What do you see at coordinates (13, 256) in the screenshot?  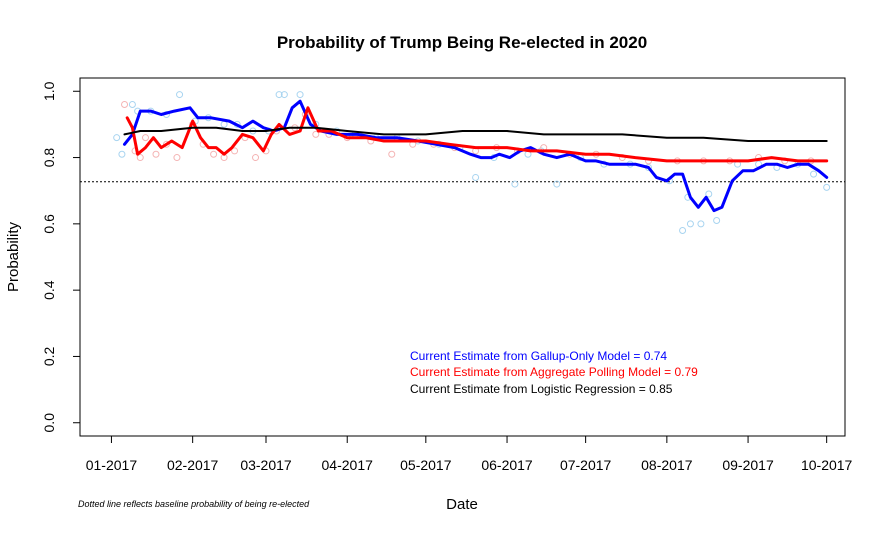 I see `y-axis-label: Probability` at bounding box center [13, 256].